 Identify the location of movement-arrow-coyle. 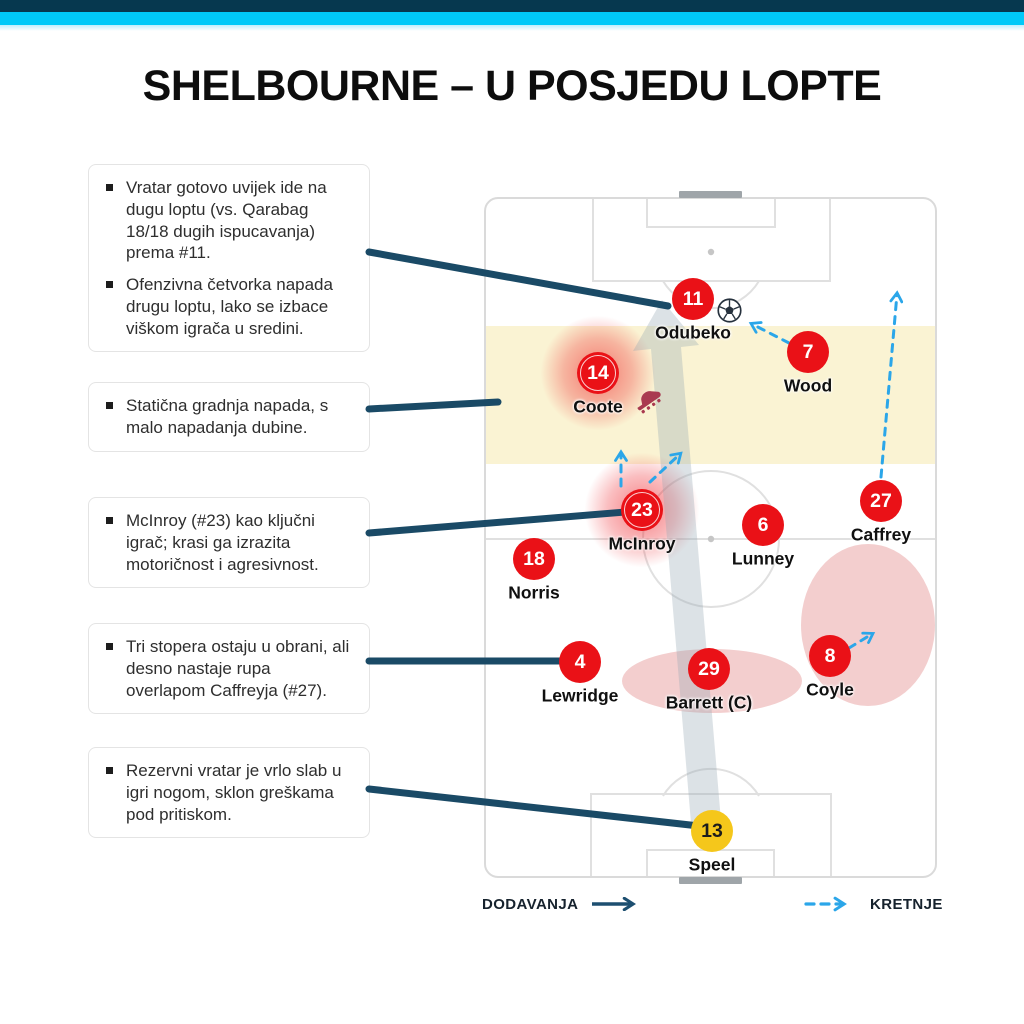
(861, 640).